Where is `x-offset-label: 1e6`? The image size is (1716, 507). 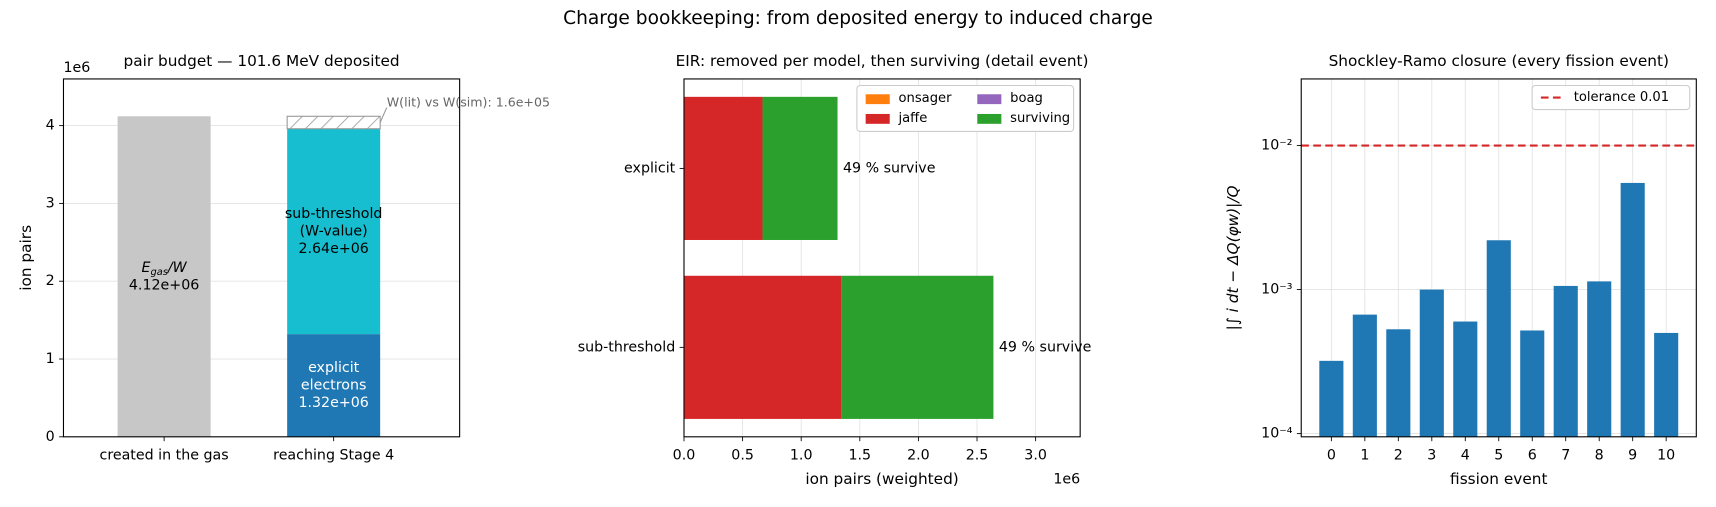 x-offset-label: 1e6 is located at coordinates (1066, 479).